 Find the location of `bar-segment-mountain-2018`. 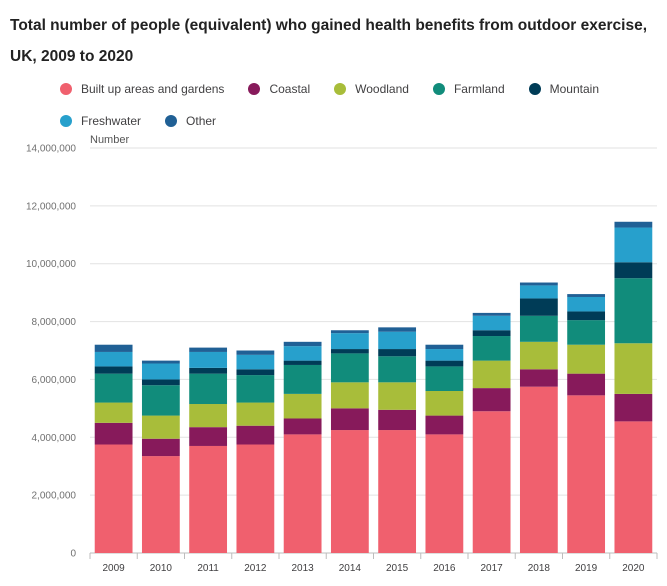

bar-segment-mountain-2018 is located at coordinates (538, 307).